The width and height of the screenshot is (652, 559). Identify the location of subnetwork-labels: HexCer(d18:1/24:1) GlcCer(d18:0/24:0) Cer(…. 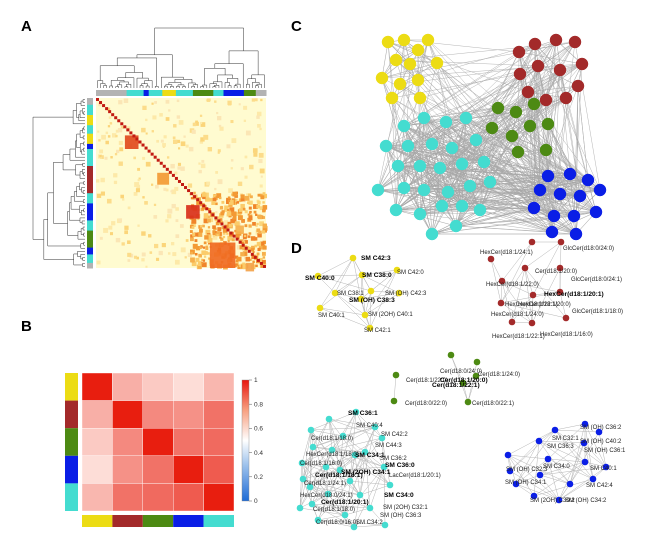
(551, 293).